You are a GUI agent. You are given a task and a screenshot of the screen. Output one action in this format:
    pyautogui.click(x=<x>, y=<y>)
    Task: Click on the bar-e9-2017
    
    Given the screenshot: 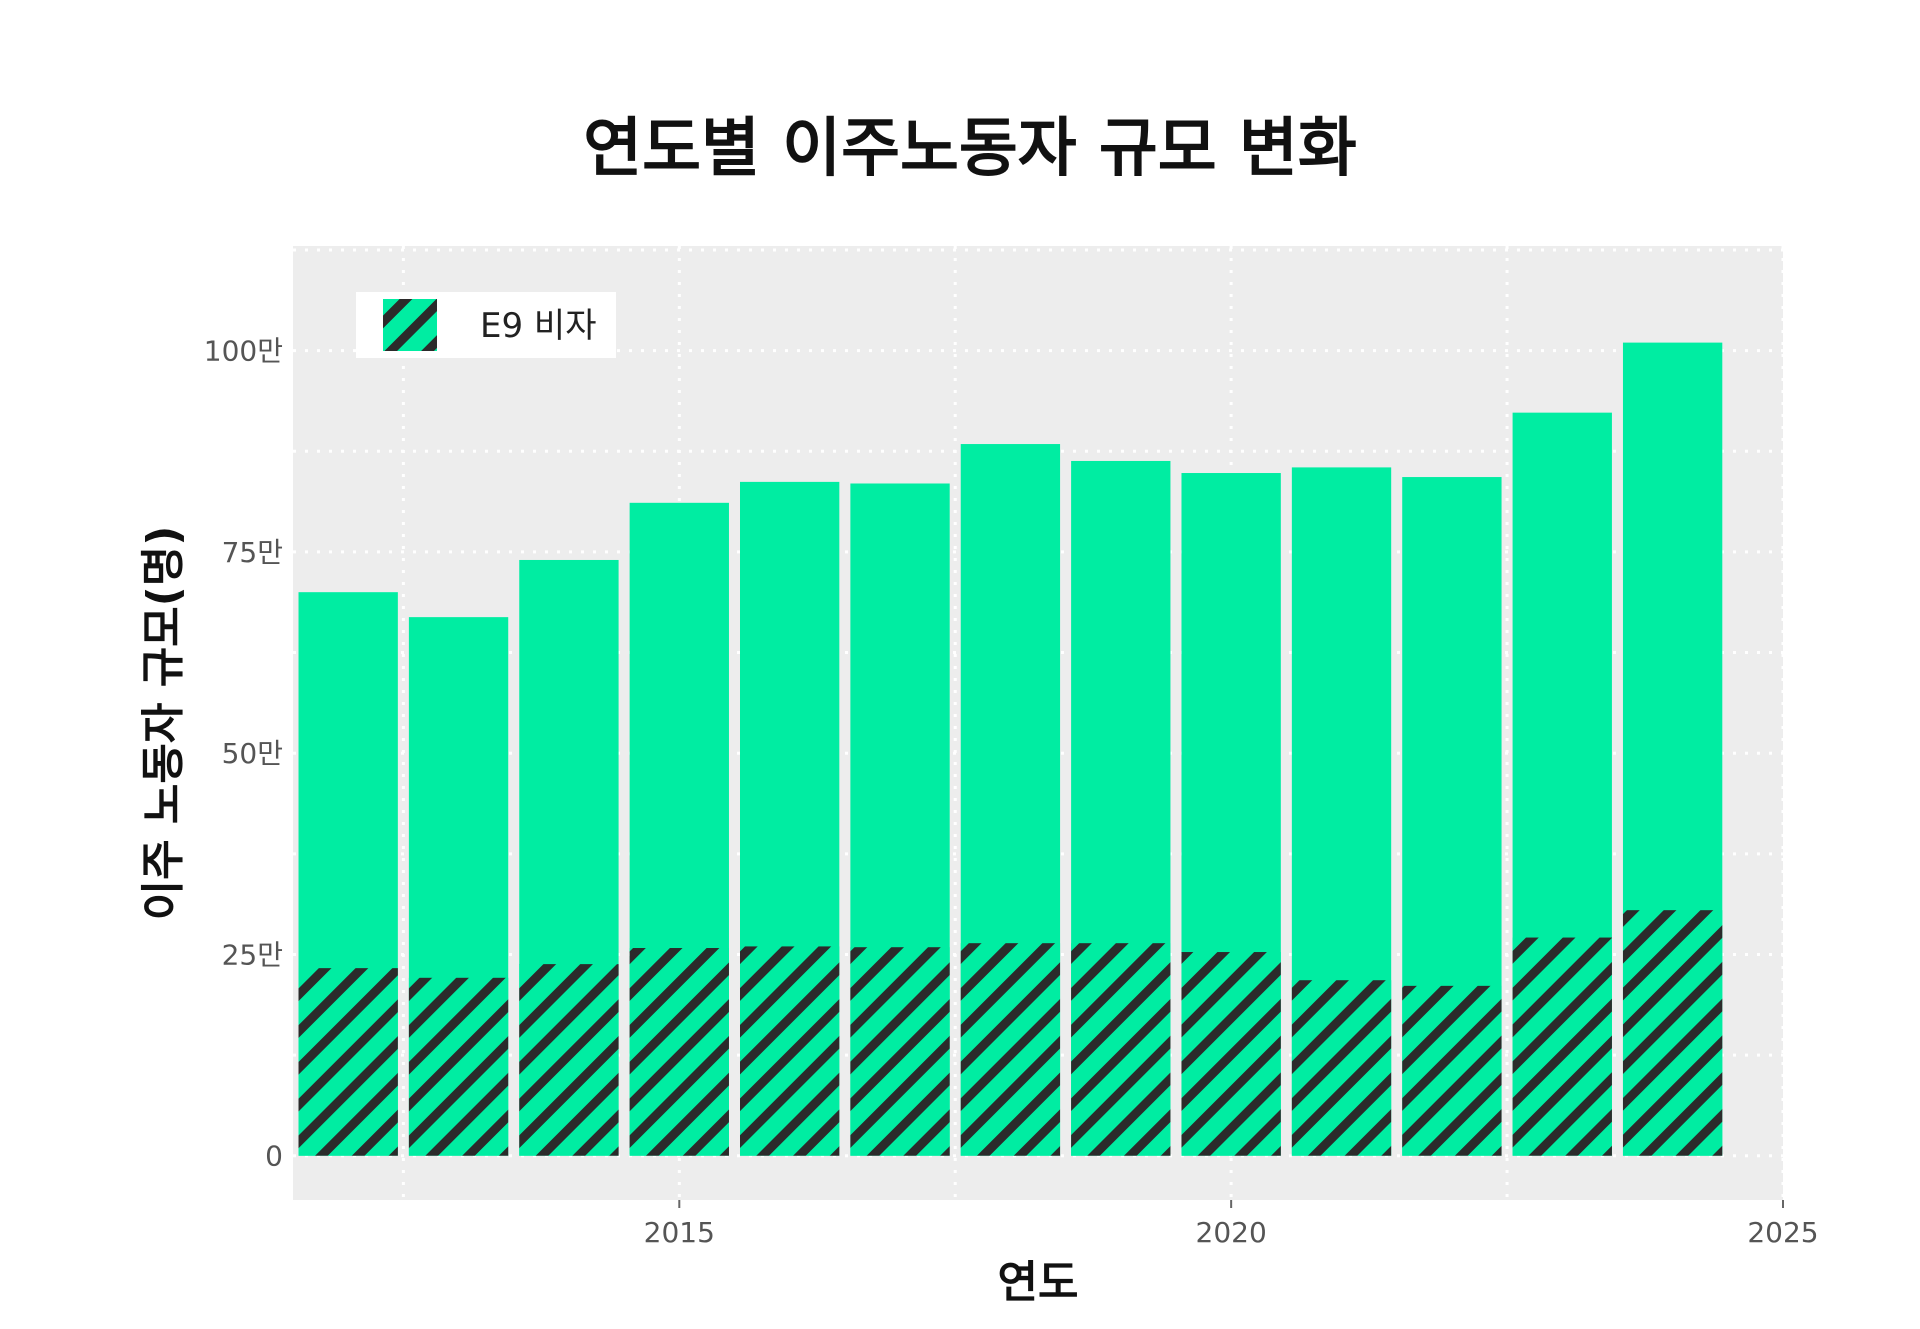 What is the action you would take?
    pyautogui.click(x=900, y=1051)
    